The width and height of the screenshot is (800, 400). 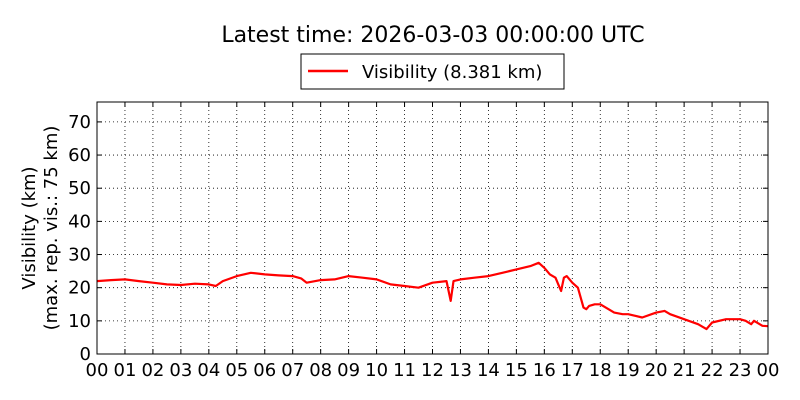 What do you see at coordinates (656, 370) in the screenshot?
I see `x-tick-label: 20` at bounding box center [656, 370].